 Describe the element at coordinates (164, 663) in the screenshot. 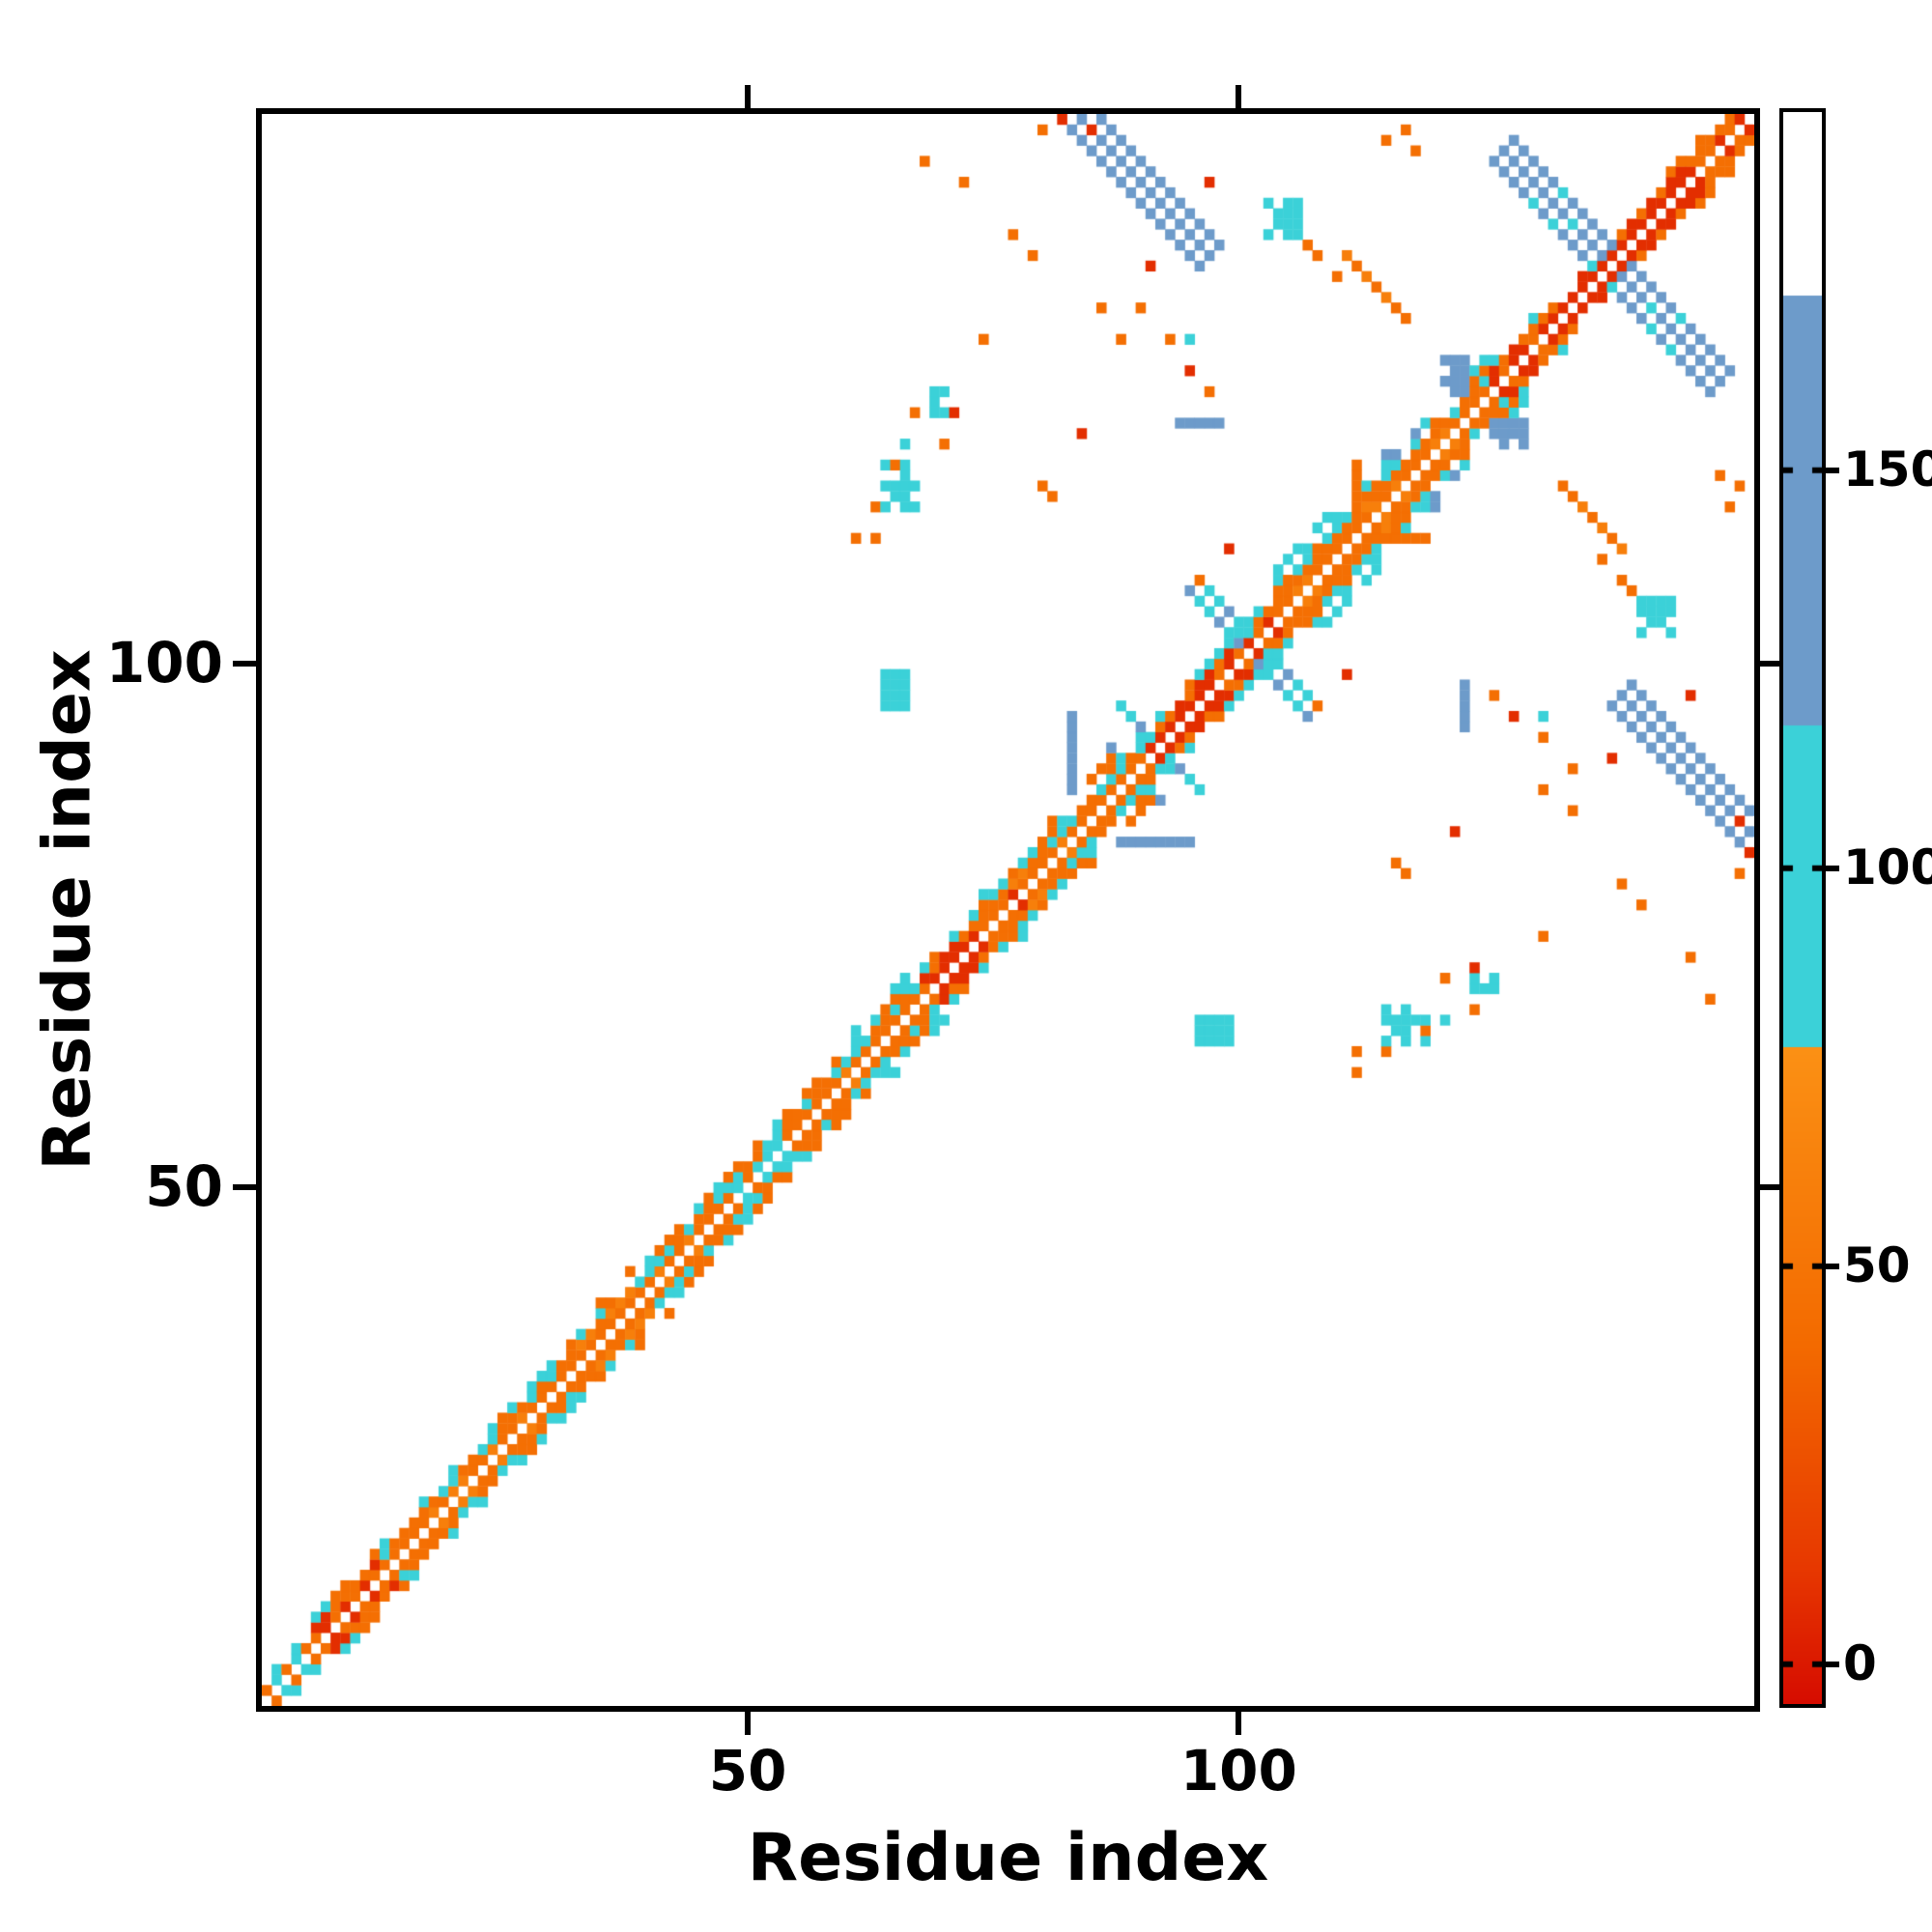

I see `y-tick-label: 100` at that location.